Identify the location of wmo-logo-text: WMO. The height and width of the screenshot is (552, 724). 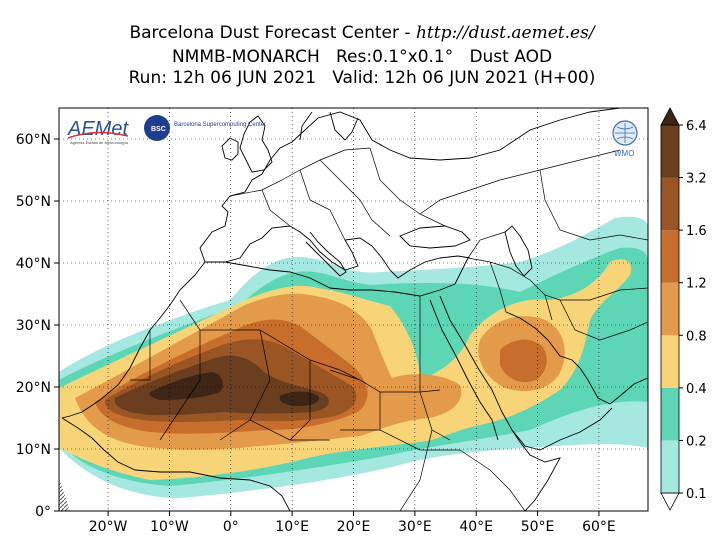
(624, 153).